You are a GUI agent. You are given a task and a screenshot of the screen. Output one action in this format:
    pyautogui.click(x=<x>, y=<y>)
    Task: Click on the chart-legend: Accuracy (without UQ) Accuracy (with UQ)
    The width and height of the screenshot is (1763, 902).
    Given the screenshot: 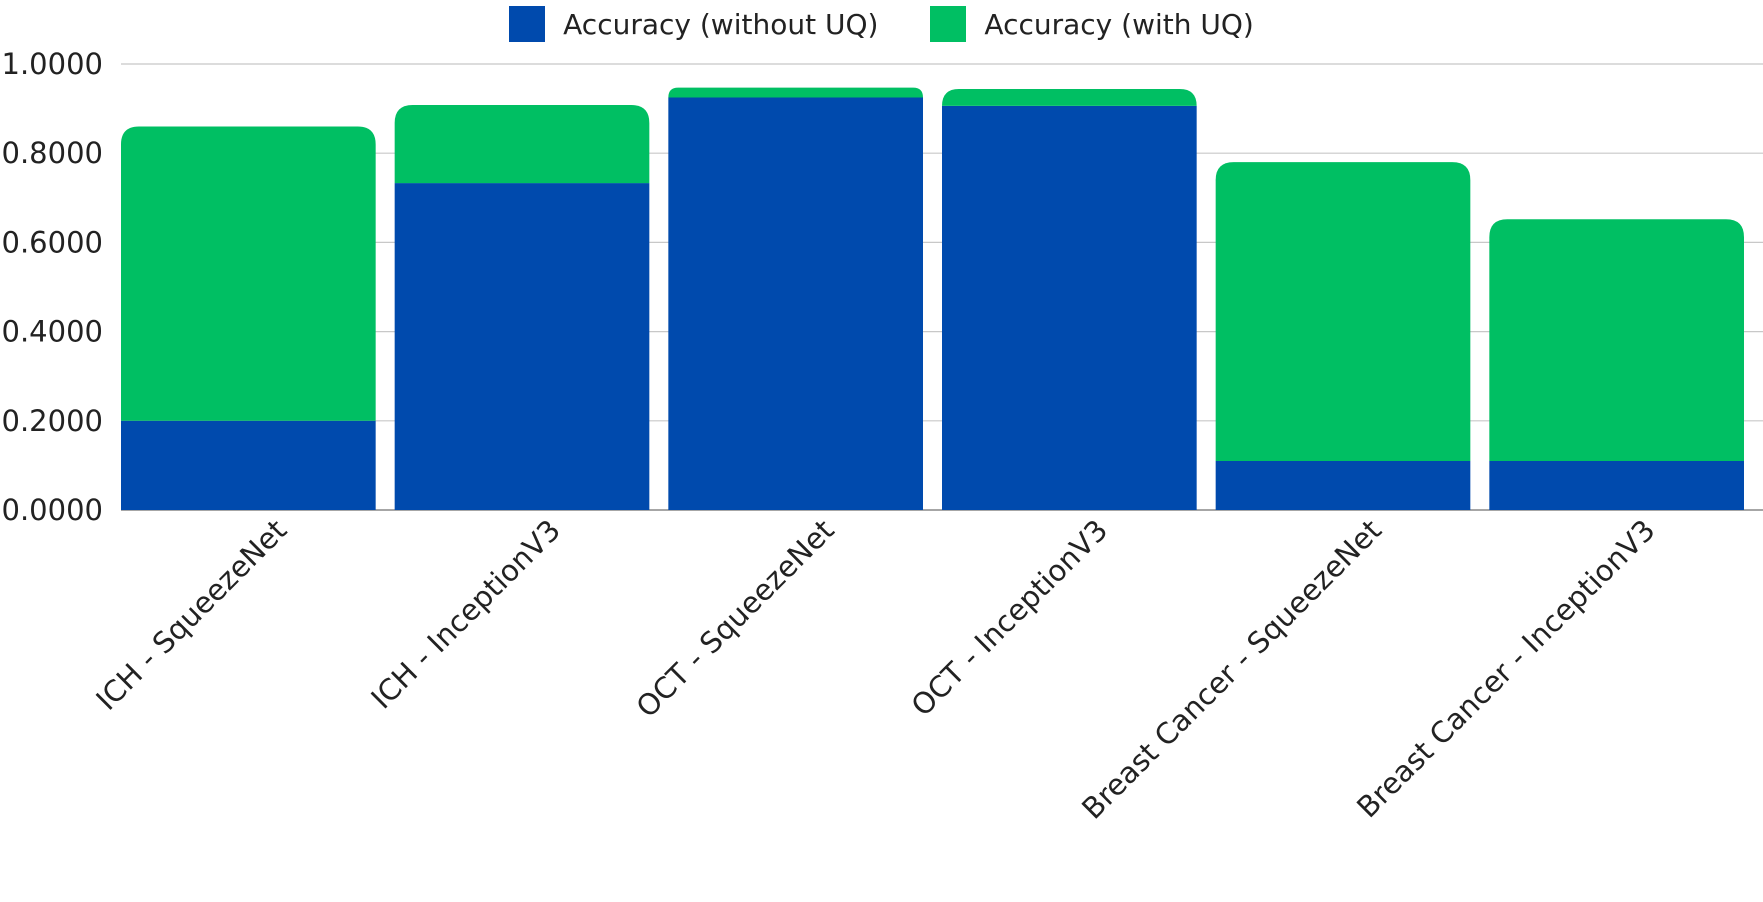 What is the action you would take?
    pyautogui.click(x=881, y=24)
    